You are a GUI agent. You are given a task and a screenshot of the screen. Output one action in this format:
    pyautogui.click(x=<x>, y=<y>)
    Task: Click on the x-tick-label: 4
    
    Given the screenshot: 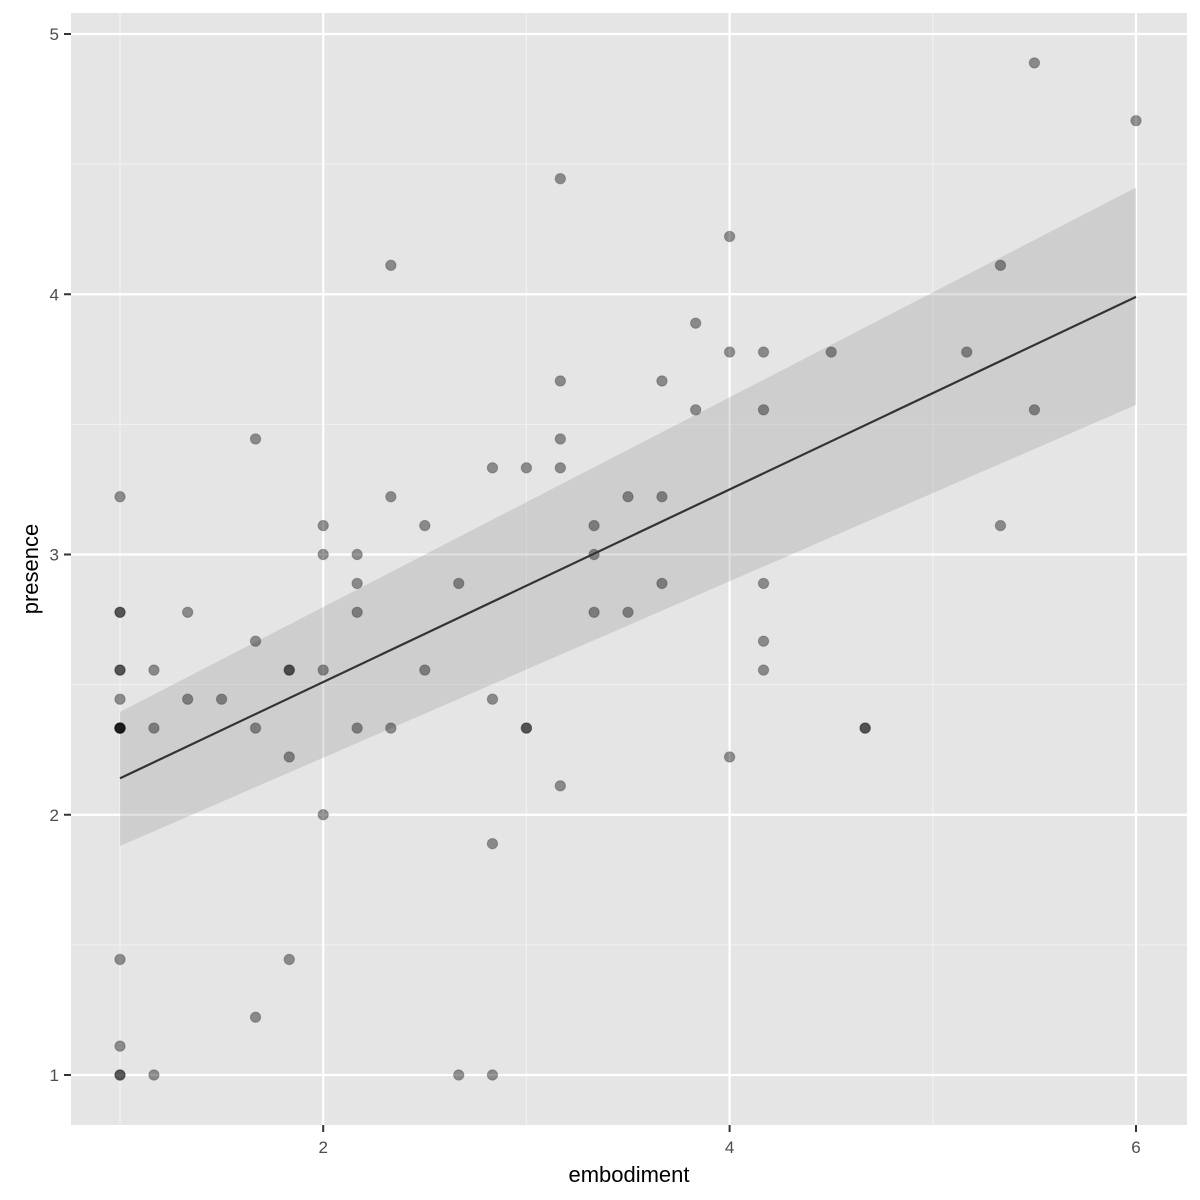 What is the action you would take?
    pyautogui.click(x=729, y=1147)
    